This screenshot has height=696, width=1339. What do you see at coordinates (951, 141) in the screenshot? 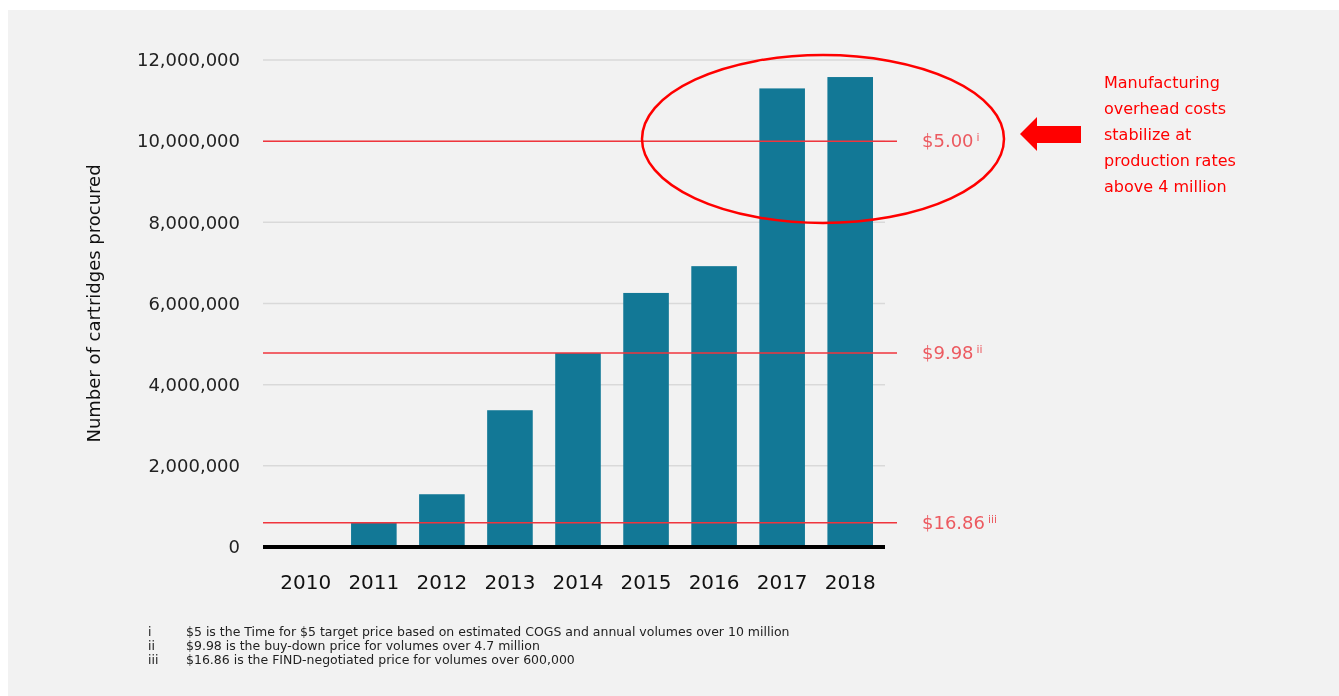
I see `ref-line-label: $5.00$^{i}$` at bounding box center [951, 141].